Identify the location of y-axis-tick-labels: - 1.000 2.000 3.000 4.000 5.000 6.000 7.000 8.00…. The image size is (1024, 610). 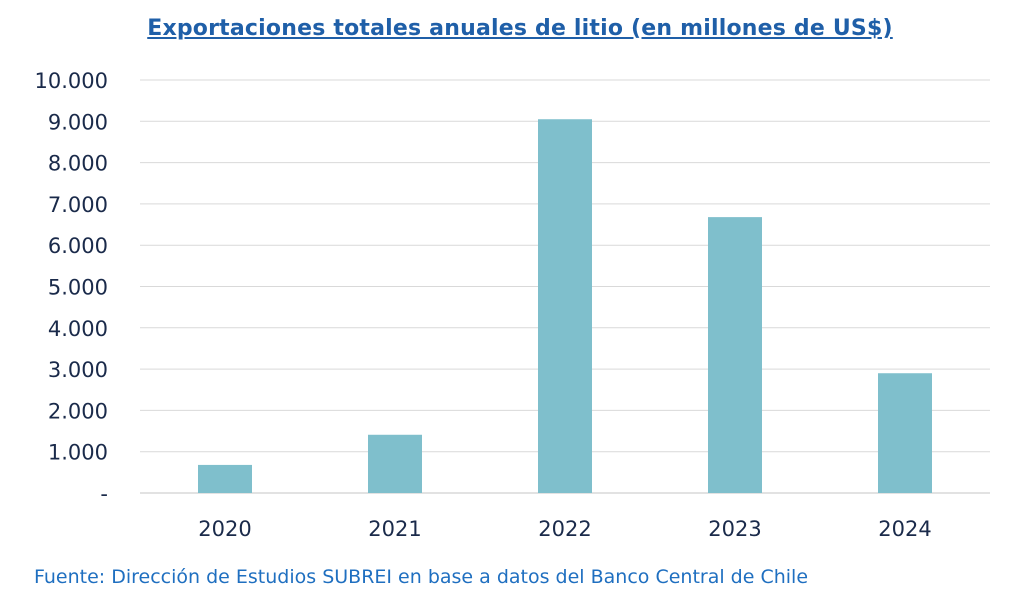
(71, 287).